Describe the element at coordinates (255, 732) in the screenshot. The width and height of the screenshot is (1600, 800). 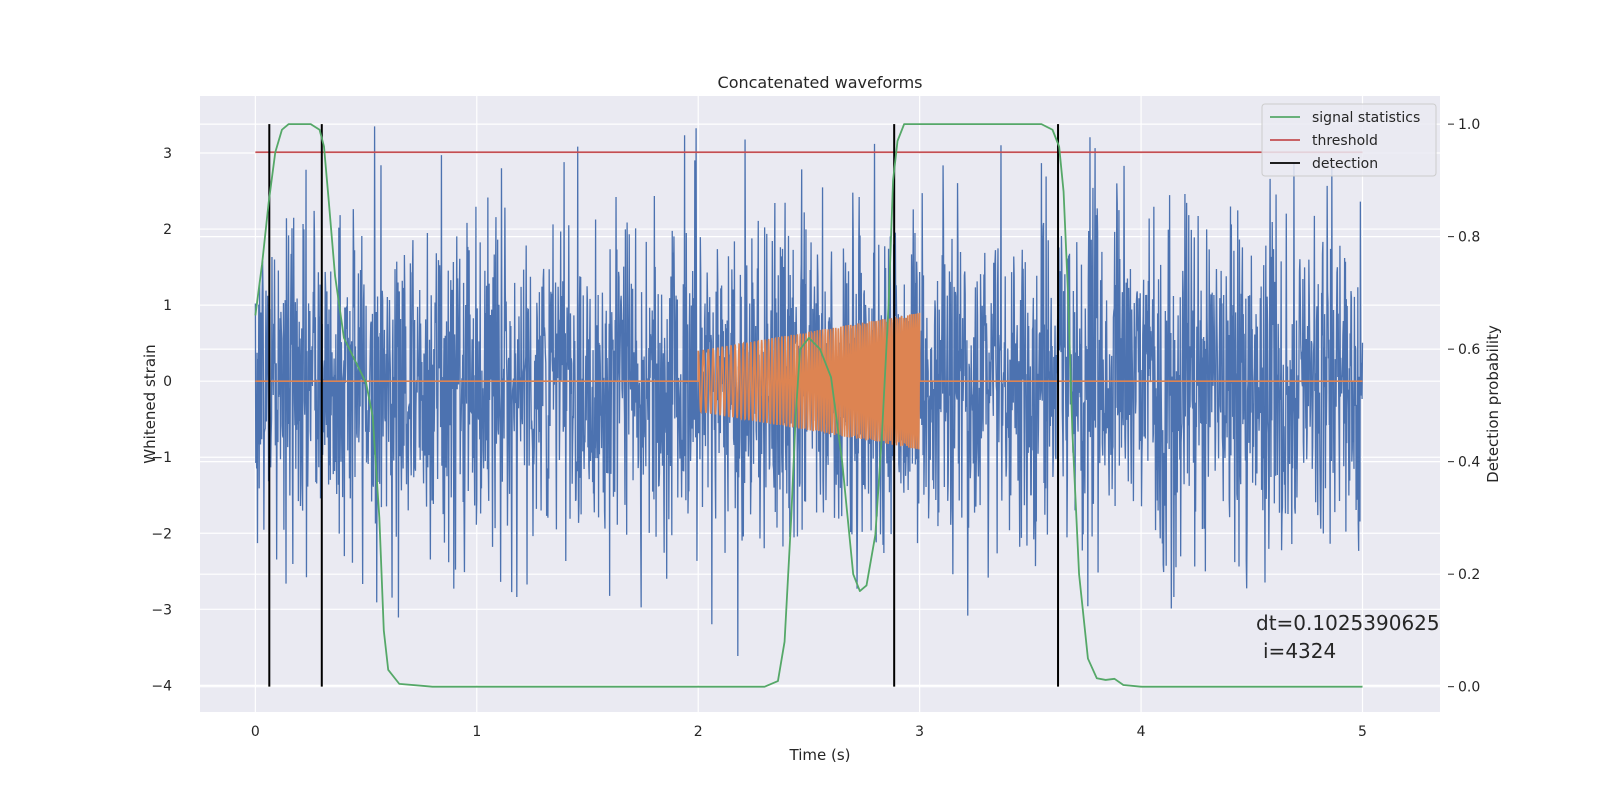
I see `x-tick-label: 0` at that location.